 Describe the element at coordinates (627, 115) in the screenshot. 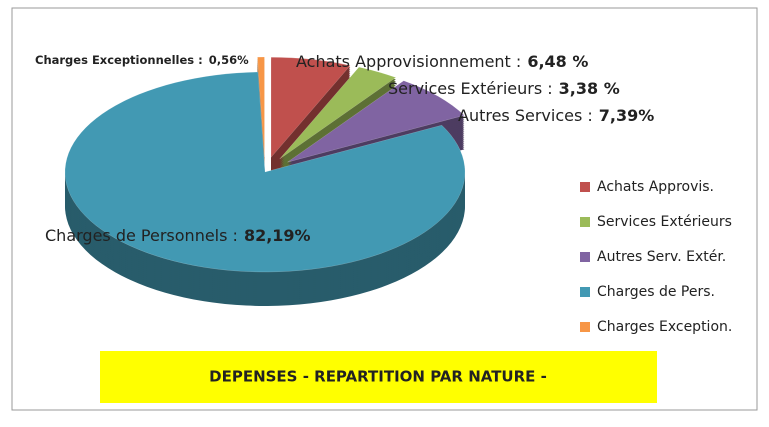

I see `data-label-value: 7,39%` at that location.